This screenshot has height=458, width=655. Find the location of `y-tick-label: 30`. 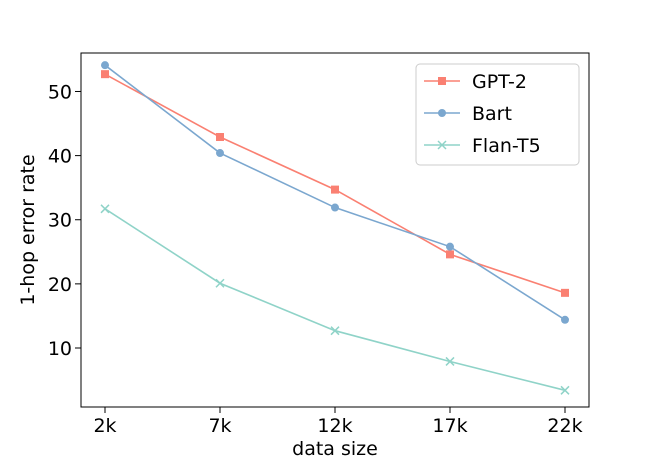

y-tick-label: 30 is located at coordinates (60, 221).